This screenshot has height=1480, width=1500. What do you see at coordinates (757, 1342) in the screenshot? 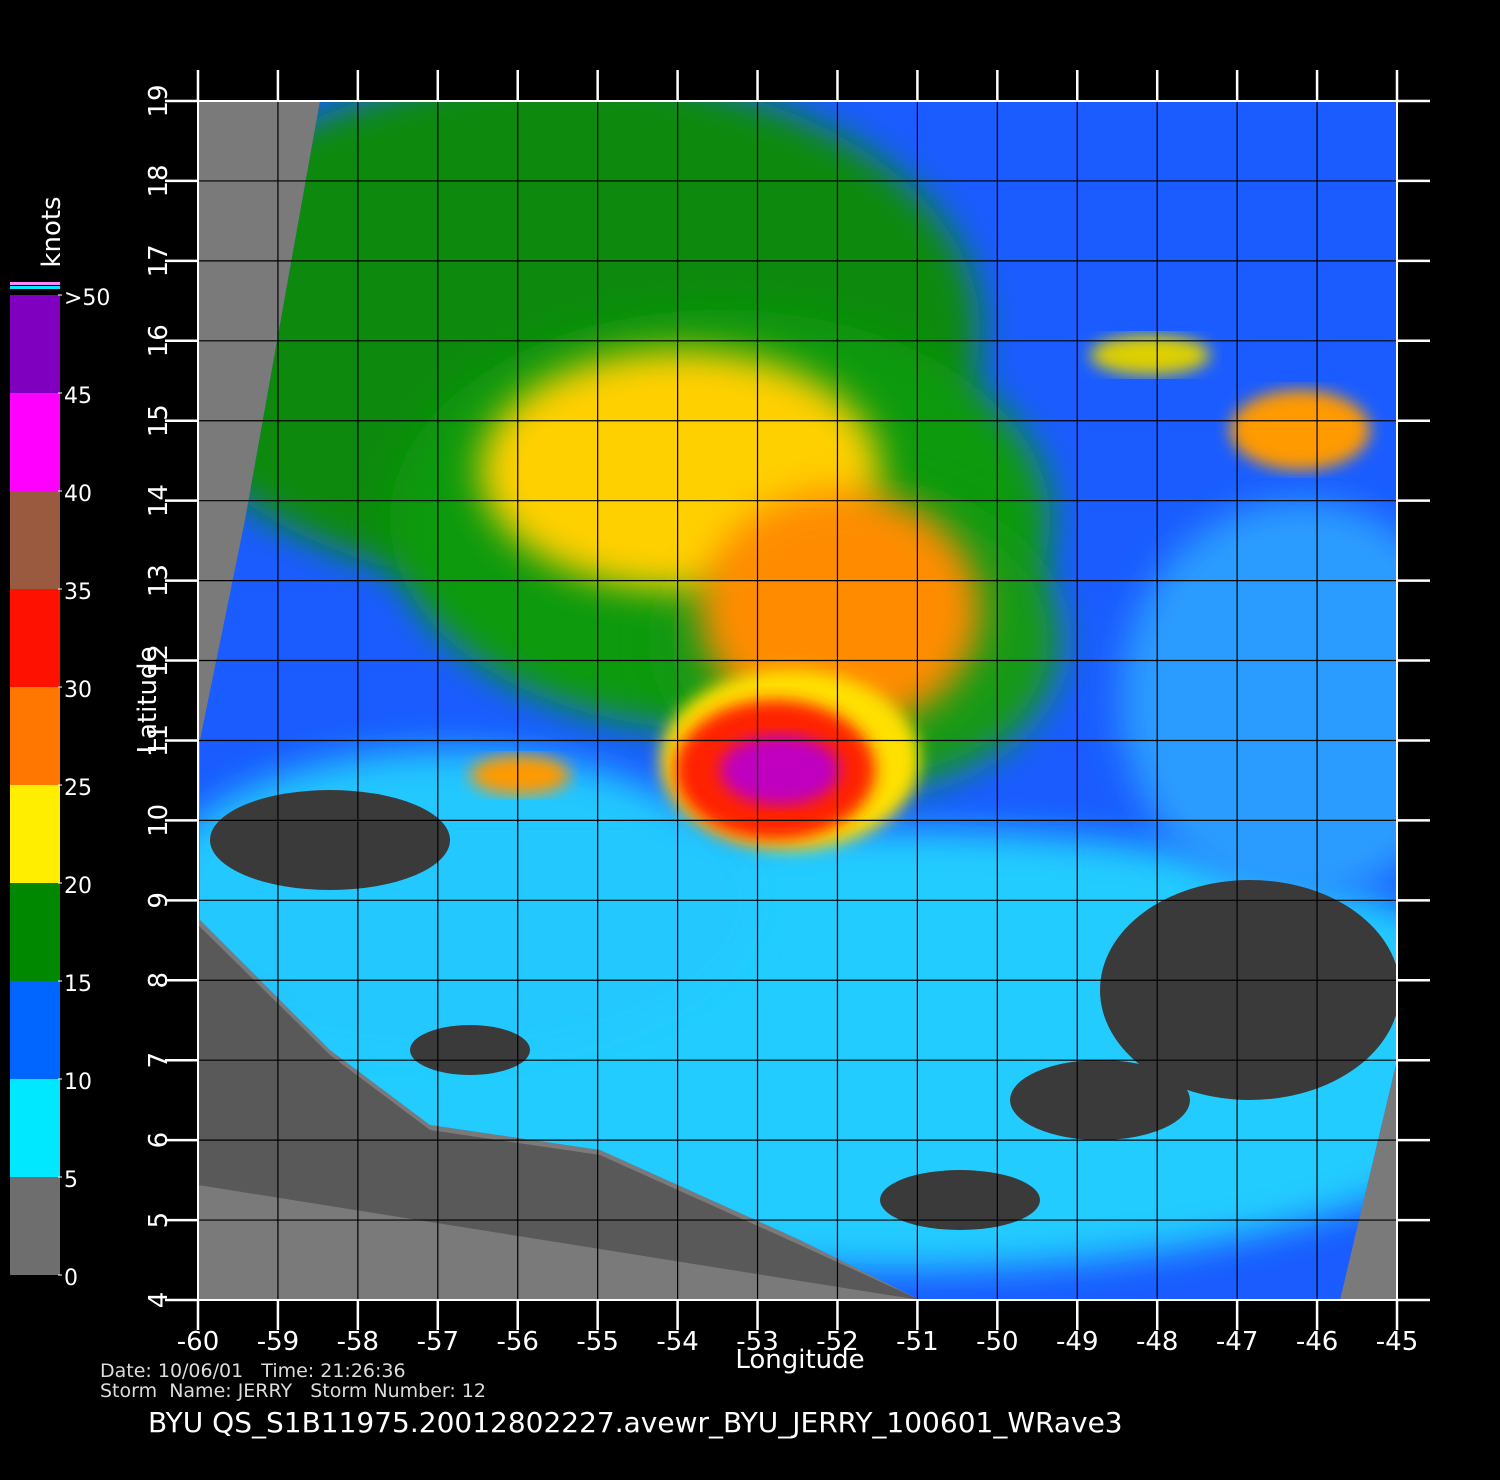
I see `x-tick-label: -53` at bounding box center [757, 1342].